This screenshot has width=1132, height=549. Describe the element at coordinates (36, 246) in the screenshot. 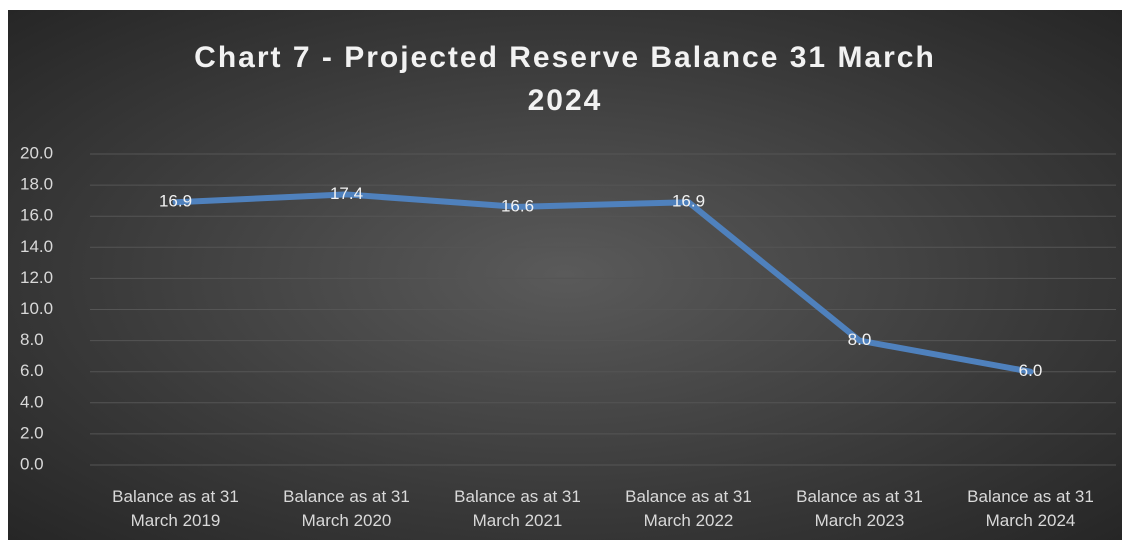

I see `y-tick-label: 14.0` at that location.